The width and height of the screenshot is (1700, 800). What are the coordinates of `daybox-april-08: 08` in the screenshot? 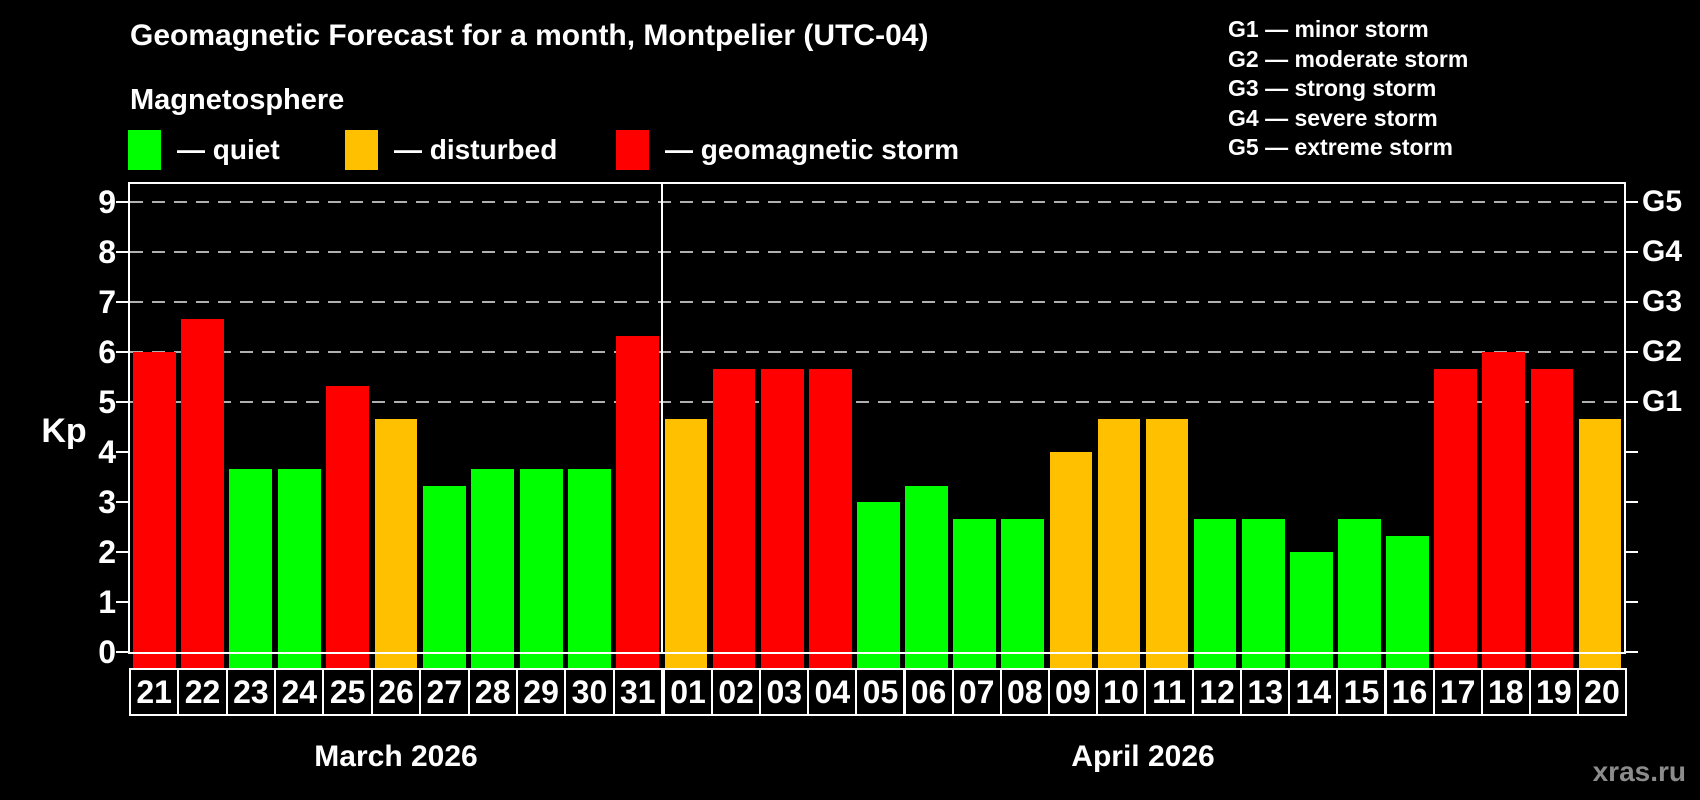 It's located at (1024, 692).